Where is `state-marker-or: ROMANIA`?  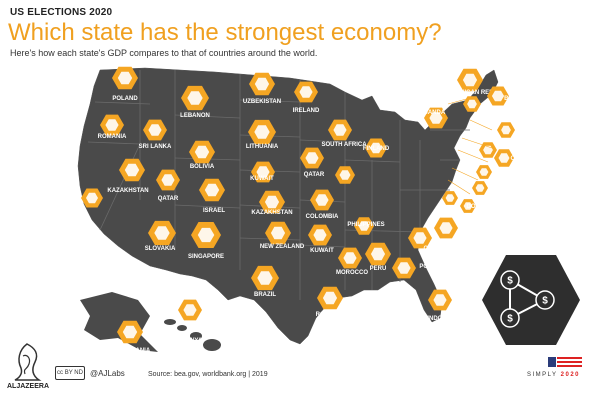
state-marker-or: ROMANIA is located at coordinates (112, 127).